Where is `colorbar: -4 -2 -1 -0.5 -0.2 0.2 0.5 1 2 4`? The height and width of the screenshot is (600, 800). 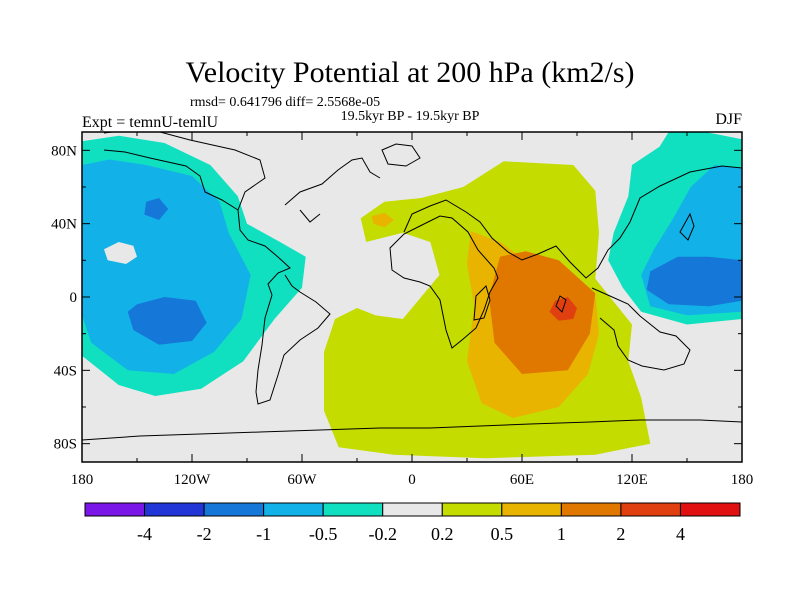
colorbar: -4 -2 -1 -0.5 -0.2 0.2 0.5 1 2 4 is located at coordinates (412, 523).